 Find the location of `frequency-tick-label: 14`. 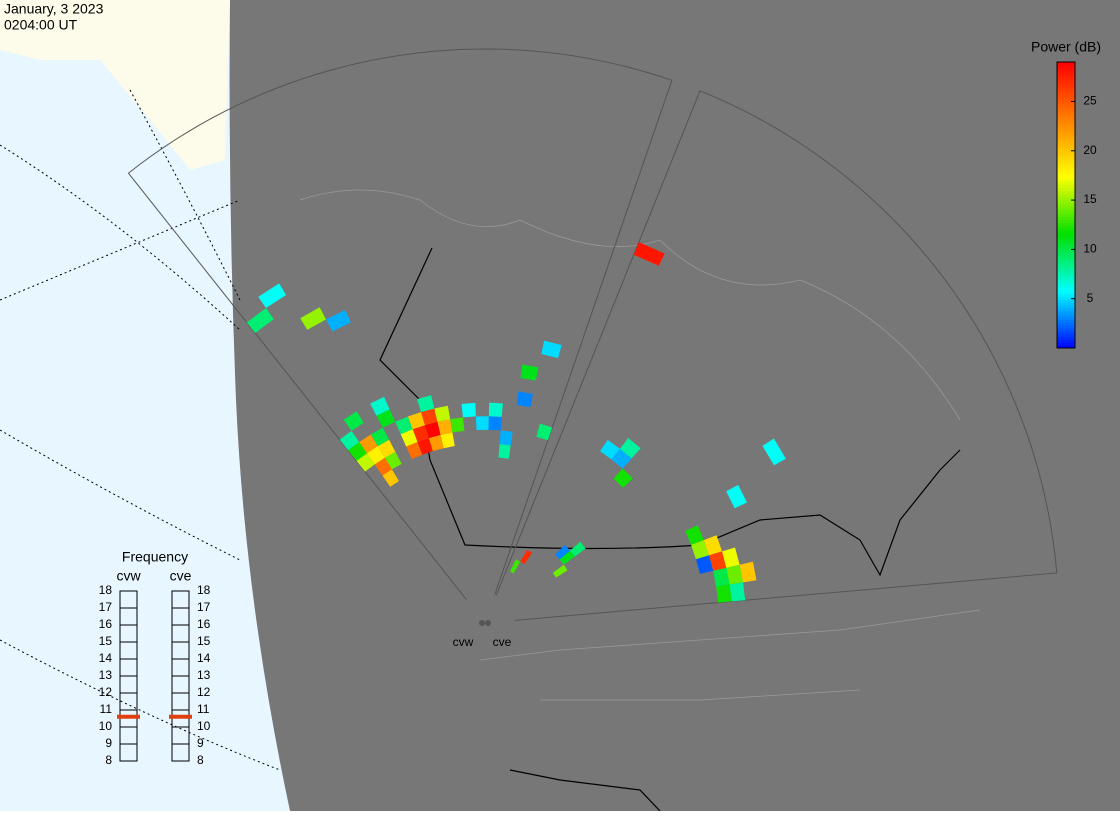

frequency-tick-label: 14 is located at coordinates (106, 658).